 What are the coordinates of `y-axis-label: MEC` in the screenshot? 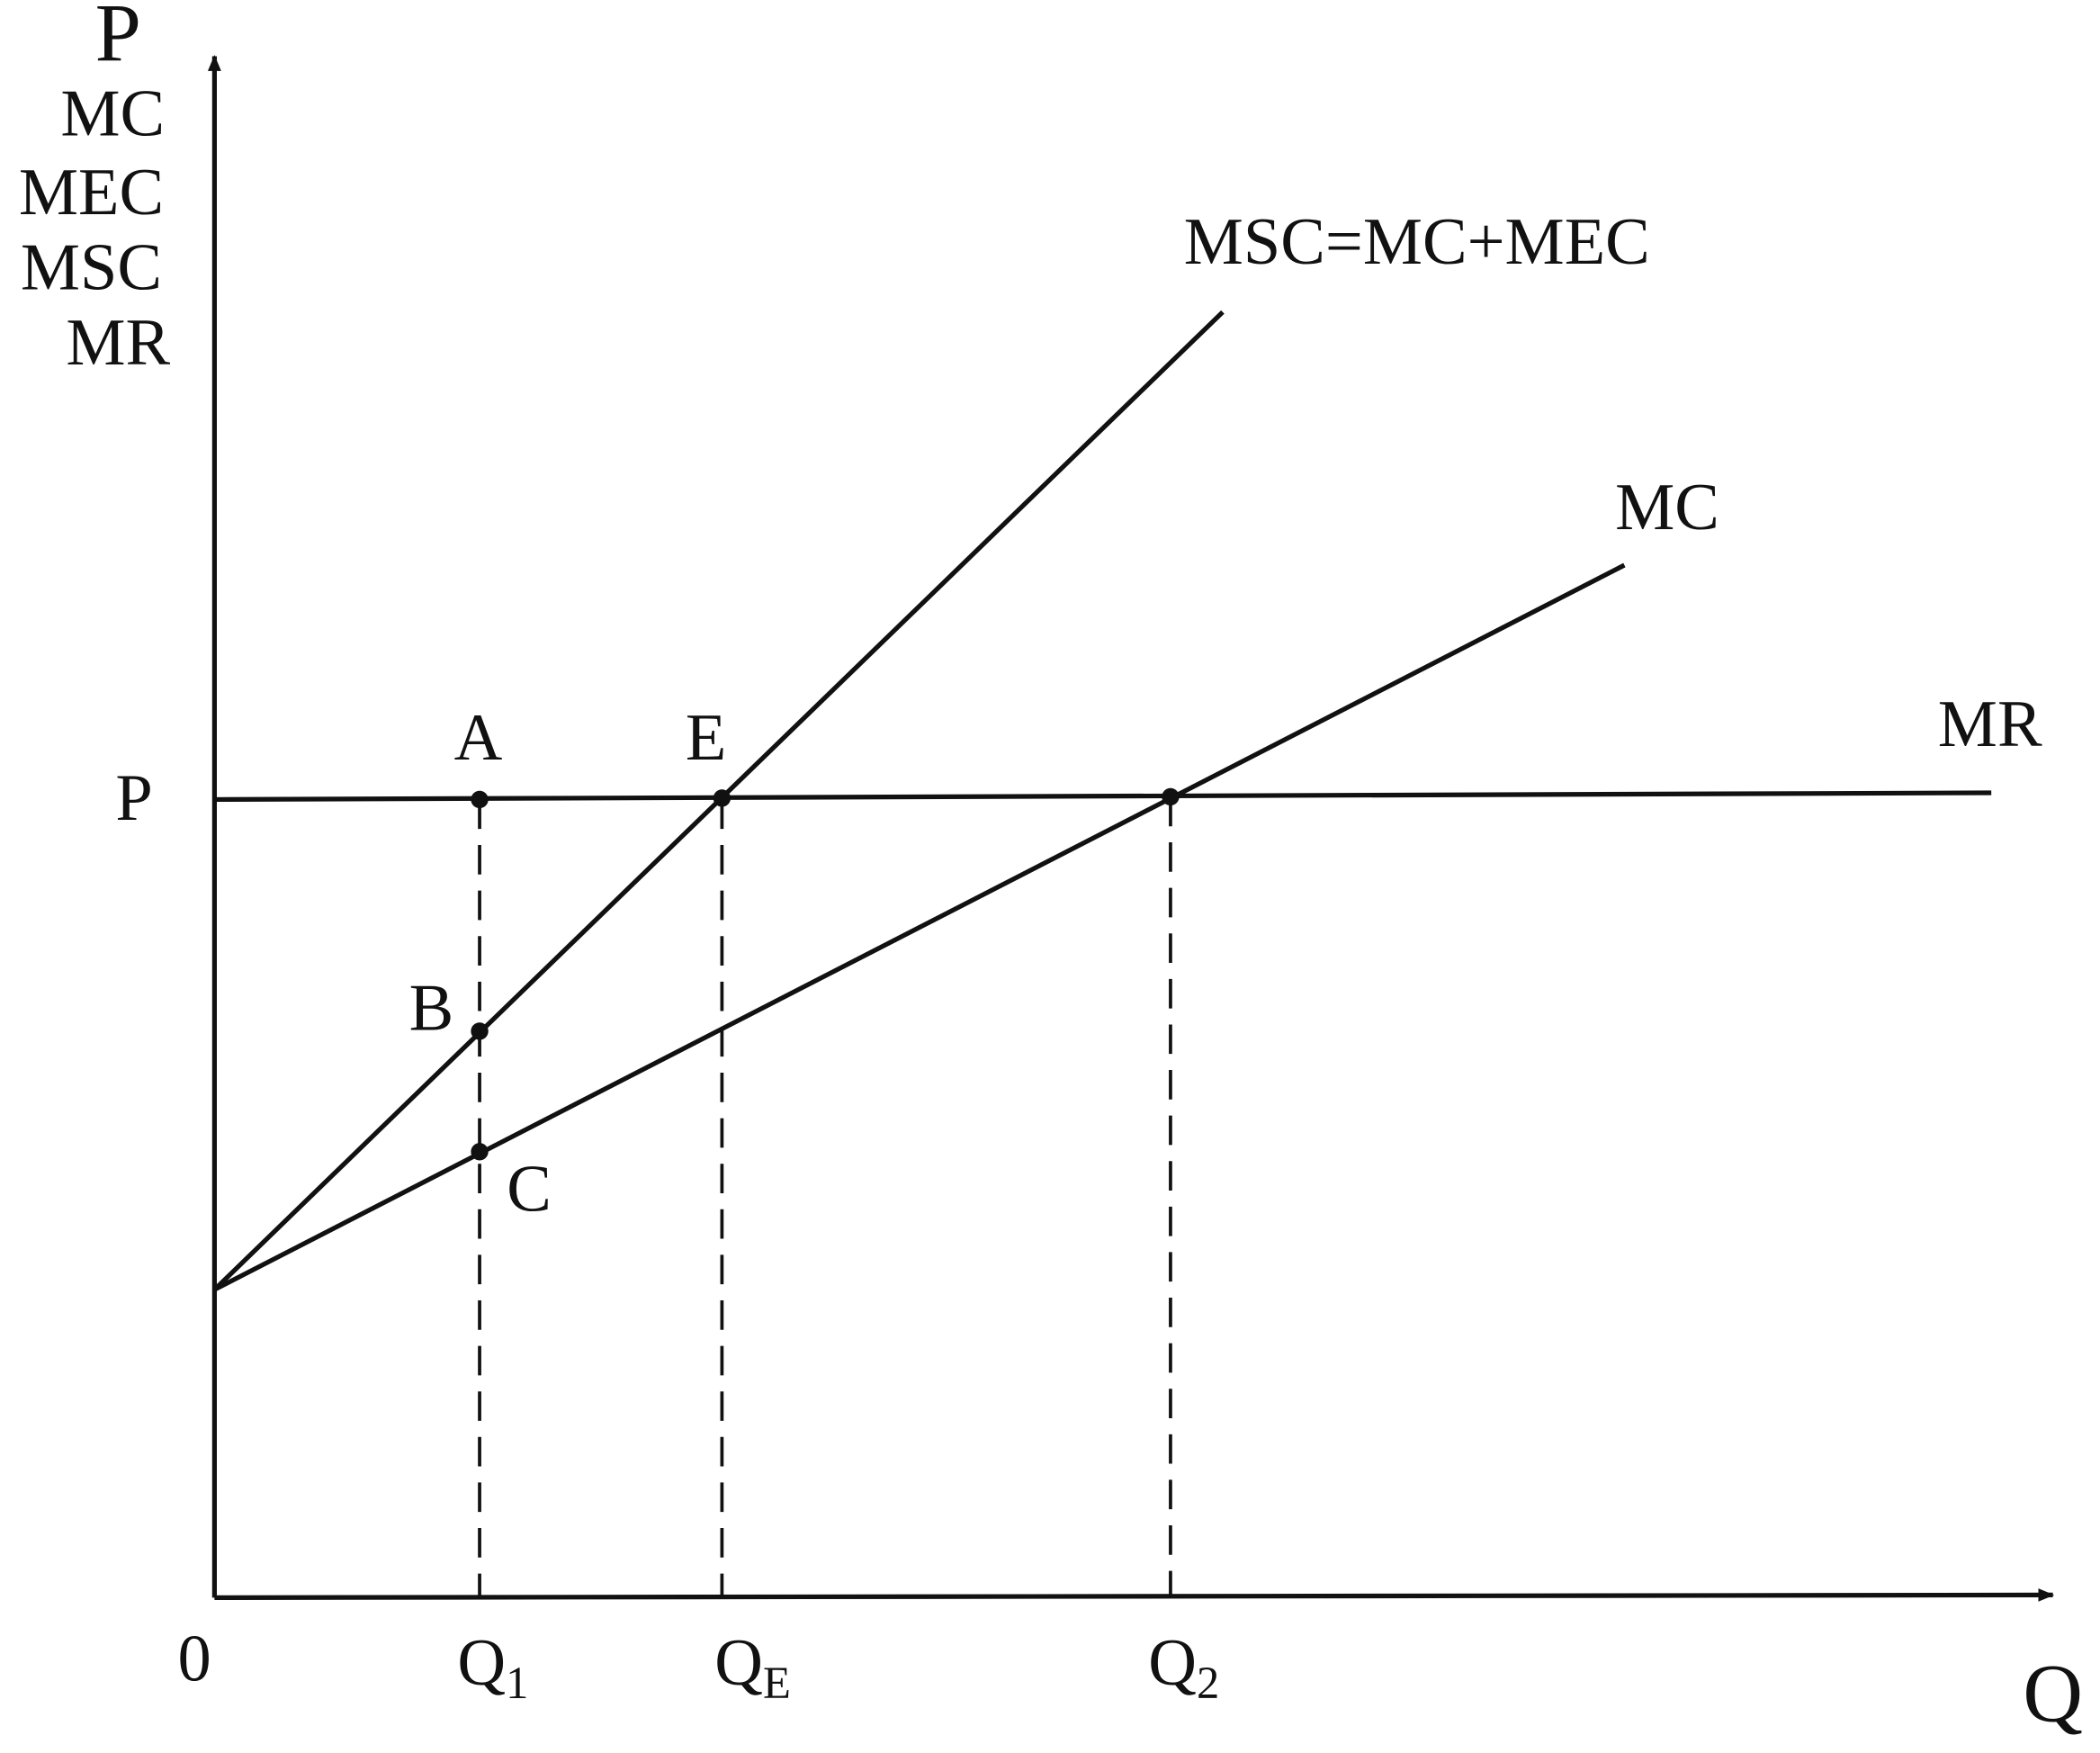 It's located at (91, 192).